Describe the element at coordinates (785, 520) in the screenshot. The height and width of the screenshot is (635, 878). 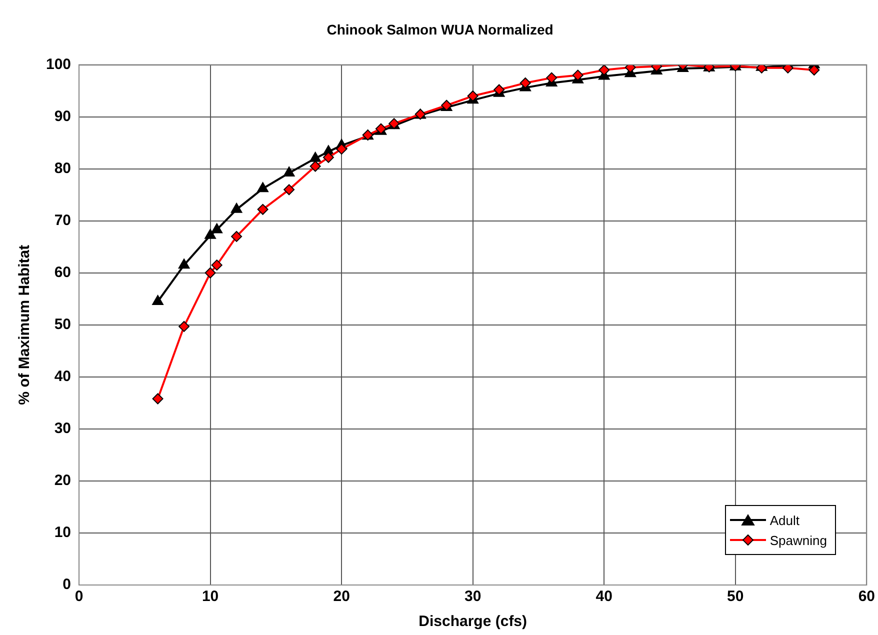
I see `legend-label: Adult` at that location.